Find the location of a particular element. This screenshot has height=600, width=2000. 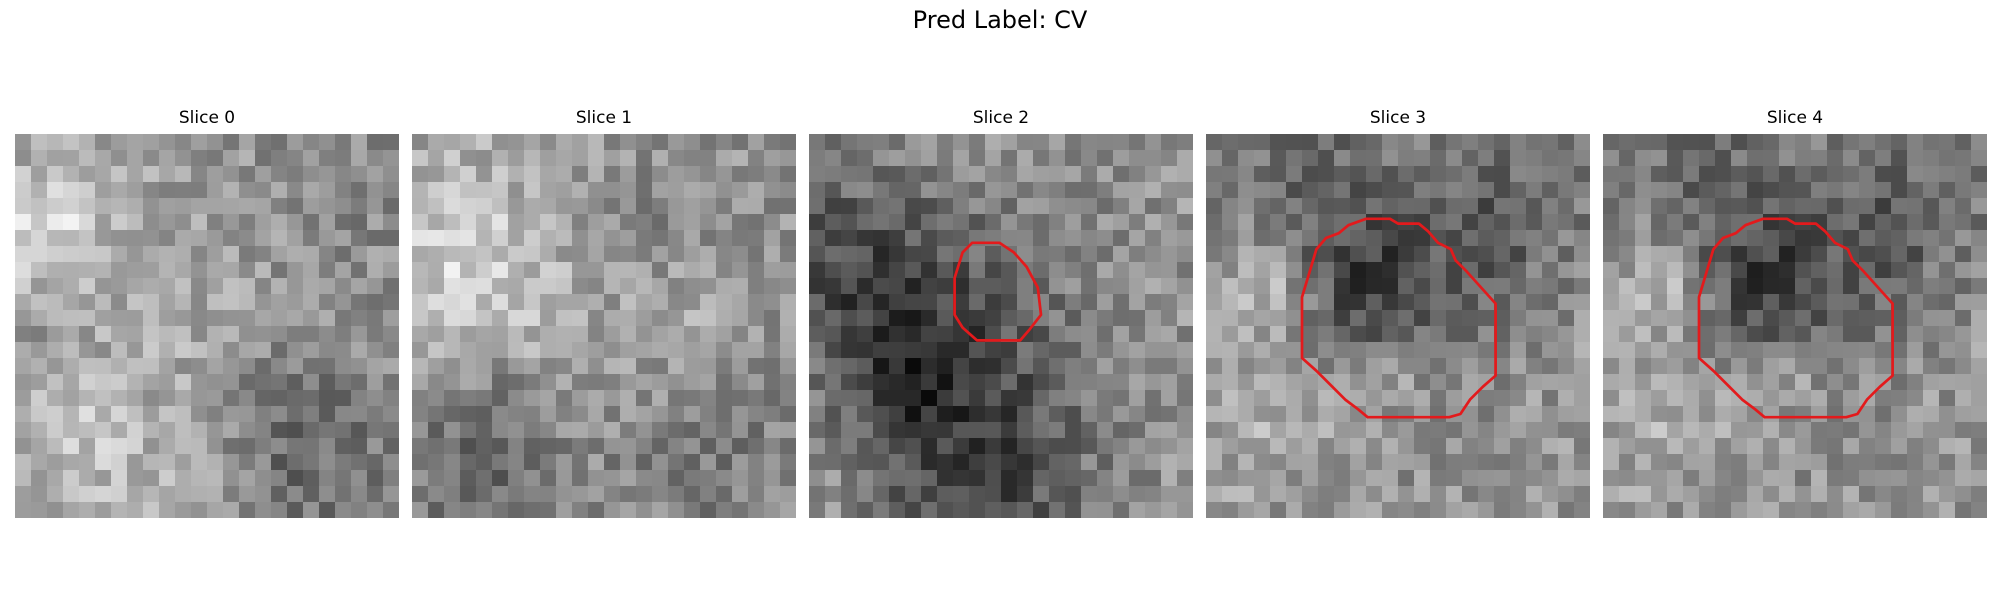

slice-title: Slice 2 is located at coordinates (1001, 118).